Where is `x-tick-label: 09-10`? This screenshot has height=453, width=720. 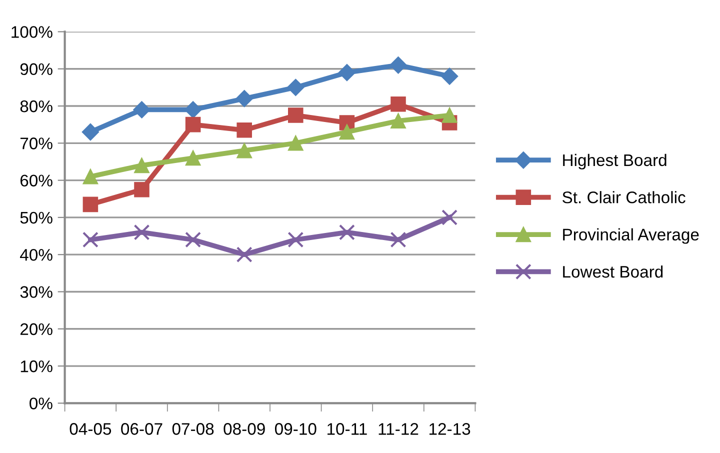
x-tick-label: 09-10 is located at coordinates (295, 429).